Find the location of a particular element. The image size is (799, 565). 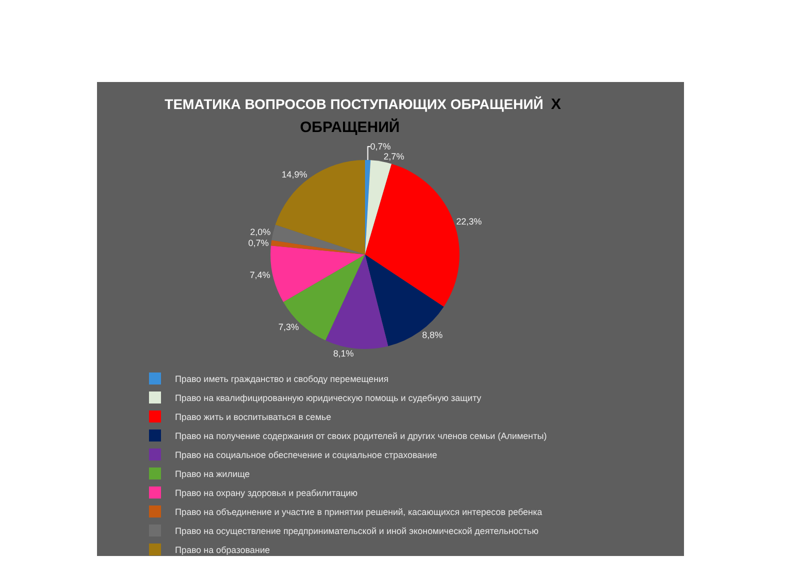

legend-label: Право на осуществление предпринимательской и иной экономической деятельностью is located at coordinates (357, 531).